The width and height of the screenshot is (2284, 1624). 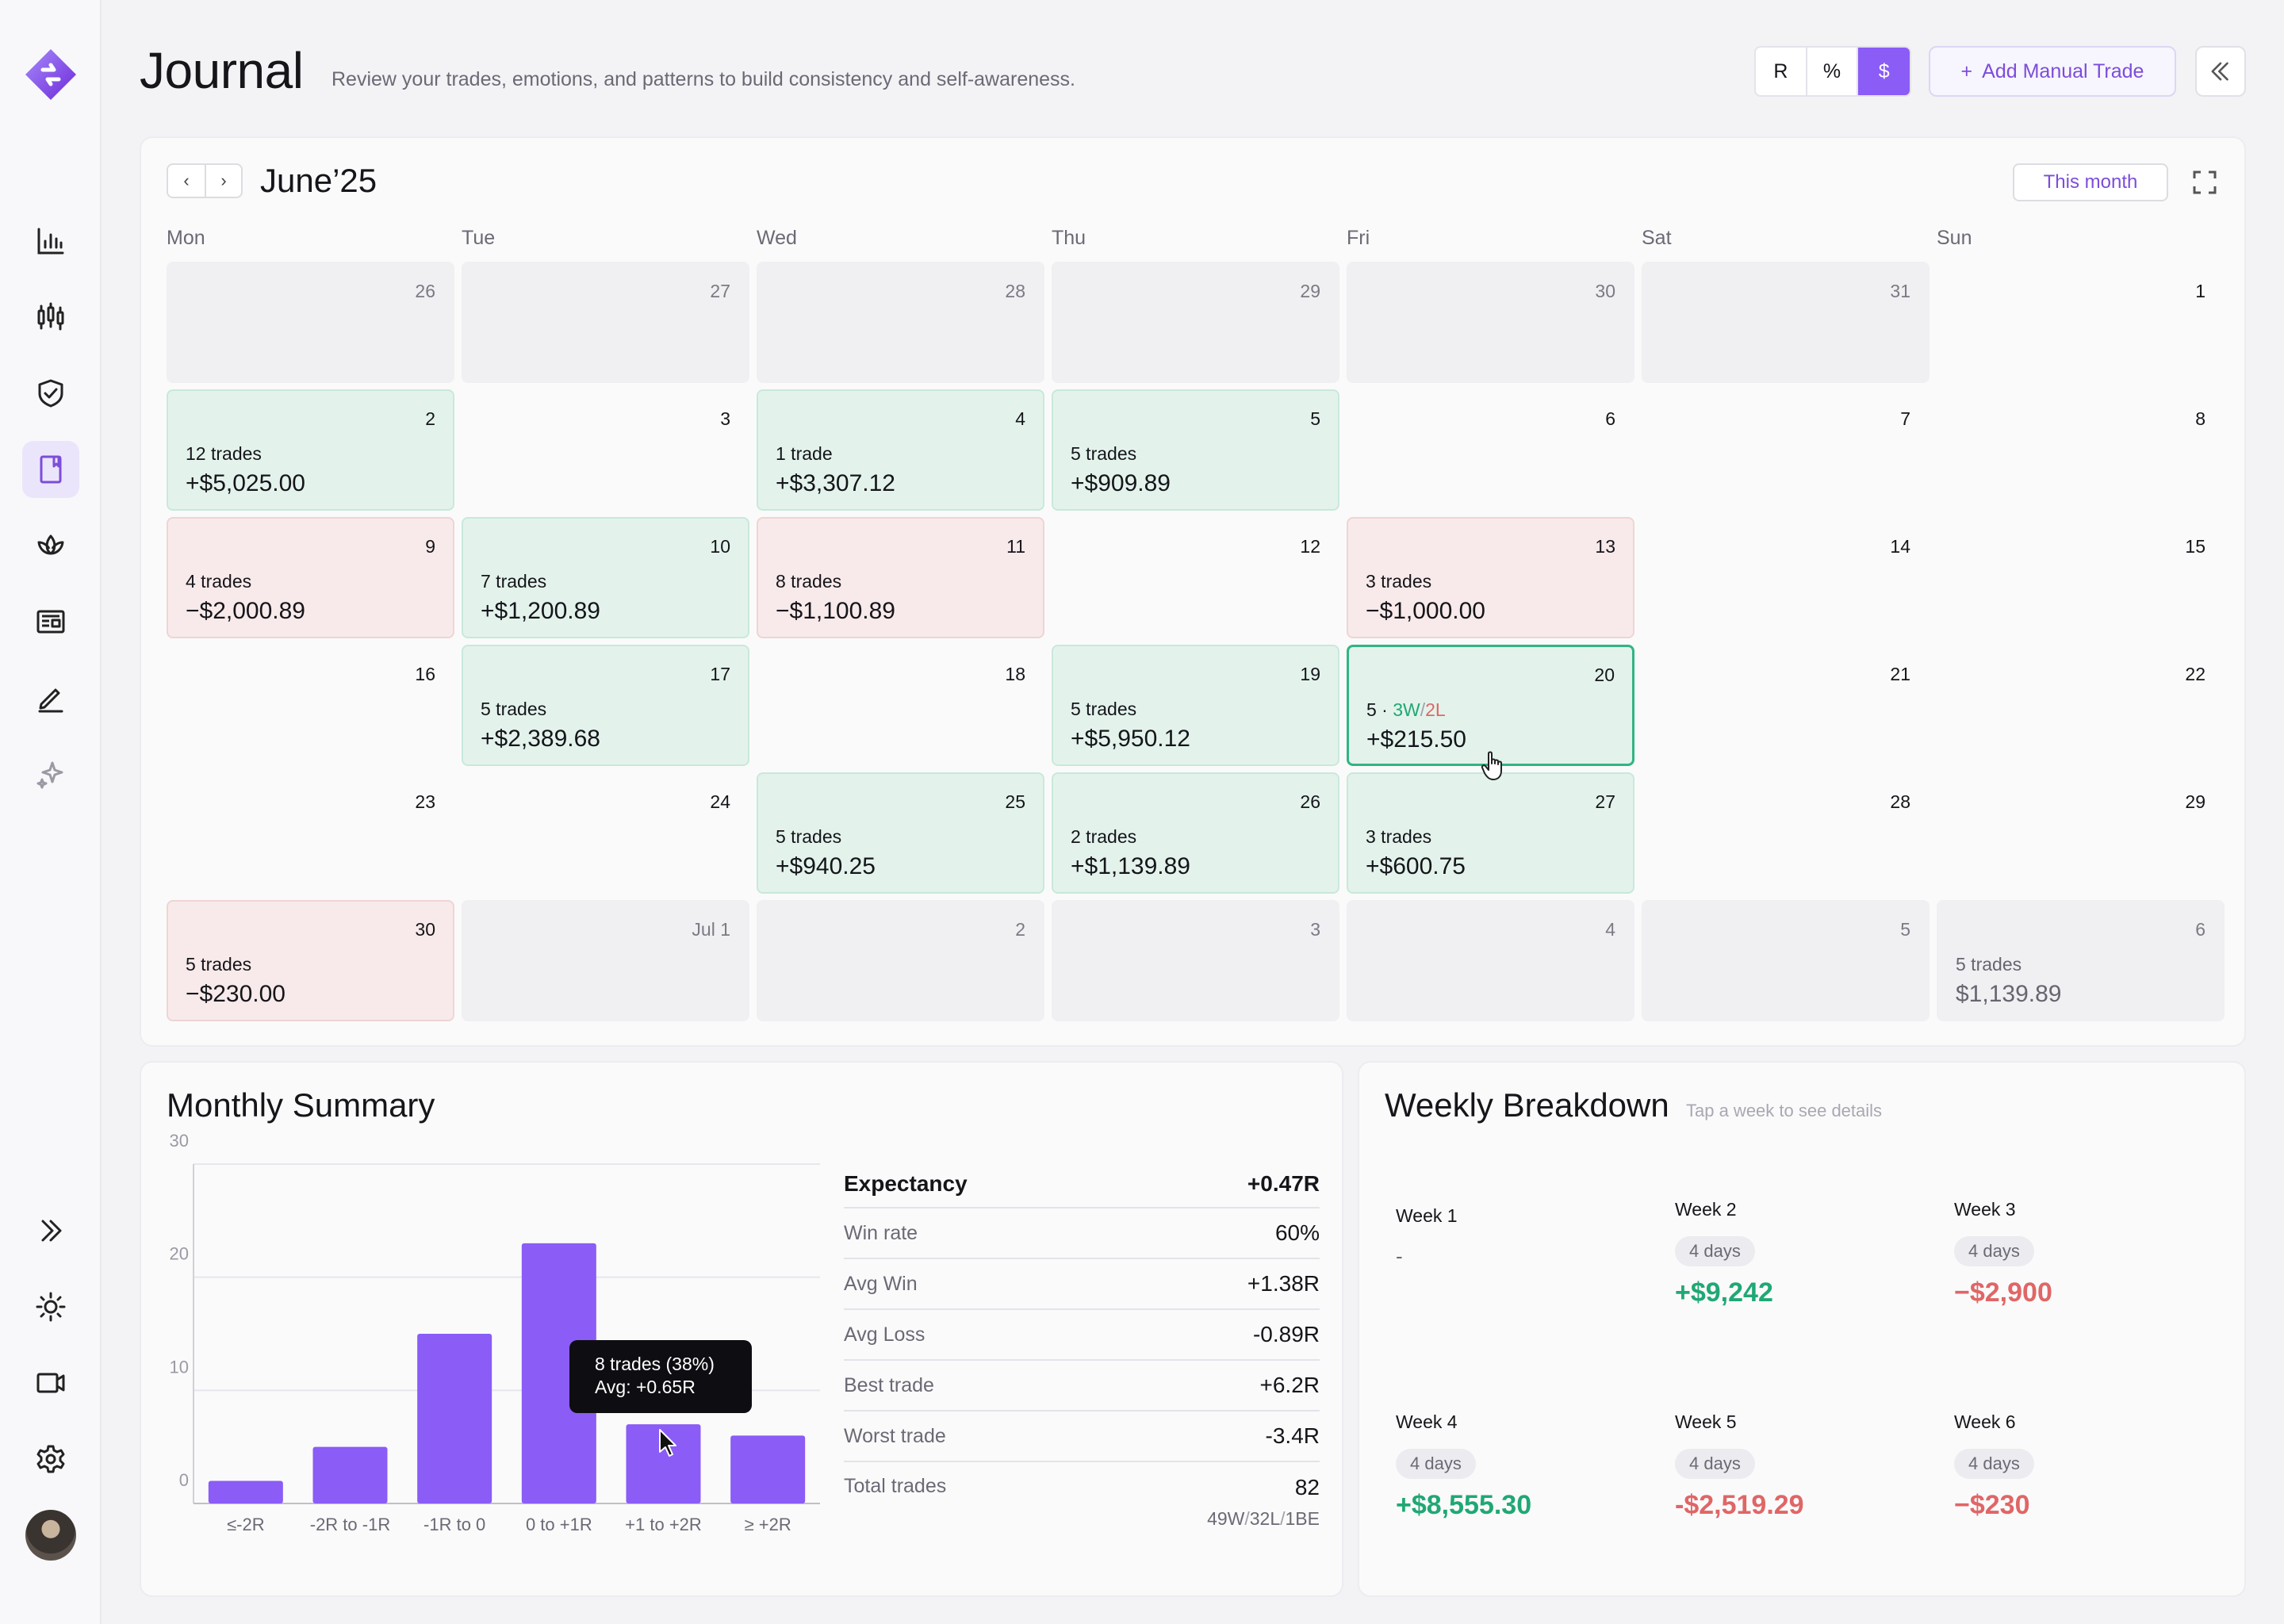 I want to click on week-item: Week 2 4 days +$9,242, so click(x=1806, y=1253).